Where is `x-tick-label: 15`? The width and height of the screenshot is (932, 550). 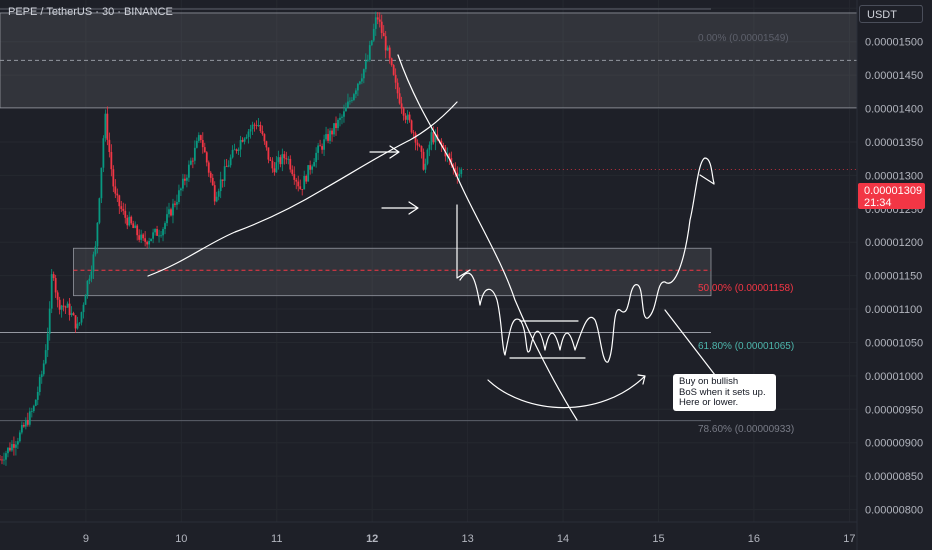 x-tick-label: 15 is located at coordinates (658, 539).